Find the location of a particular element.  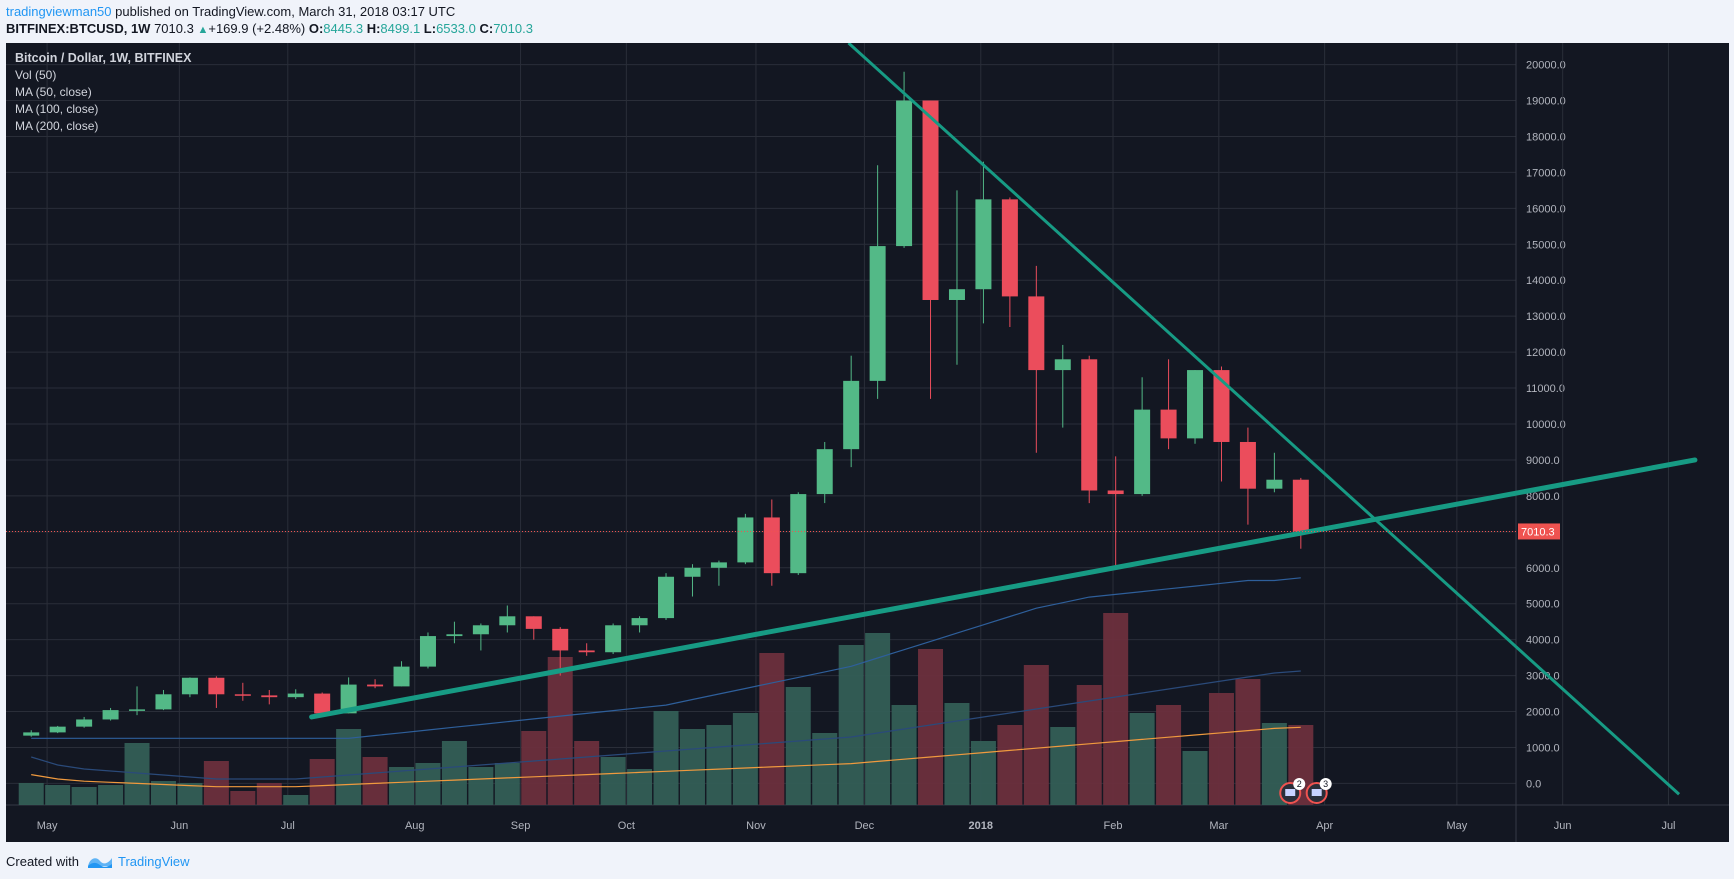

event-flag-icon: 3 is located at coordinates (1318, 791).